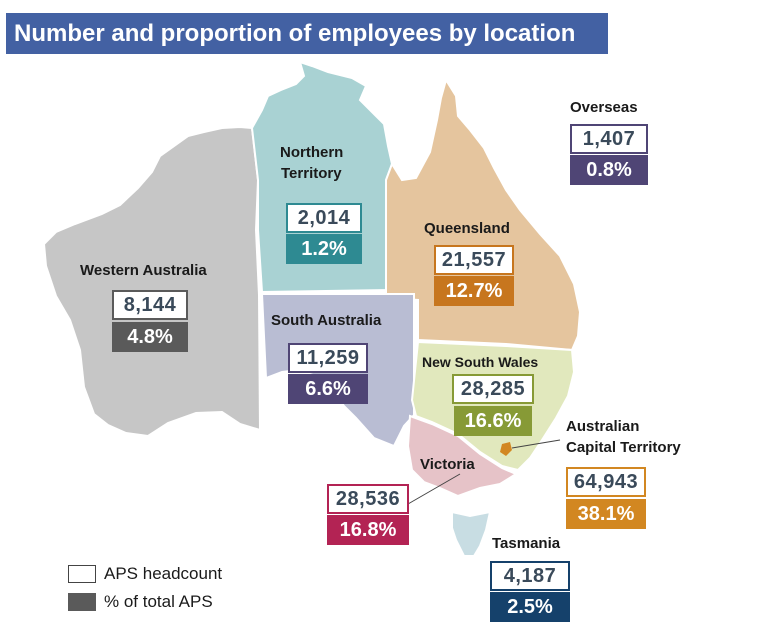 The image size is (768, 628). What do you see at coordinates (324, 249) in the screenshot?
I see `percent-northern-territory: 1.2%` at bounding box center [324, 249].